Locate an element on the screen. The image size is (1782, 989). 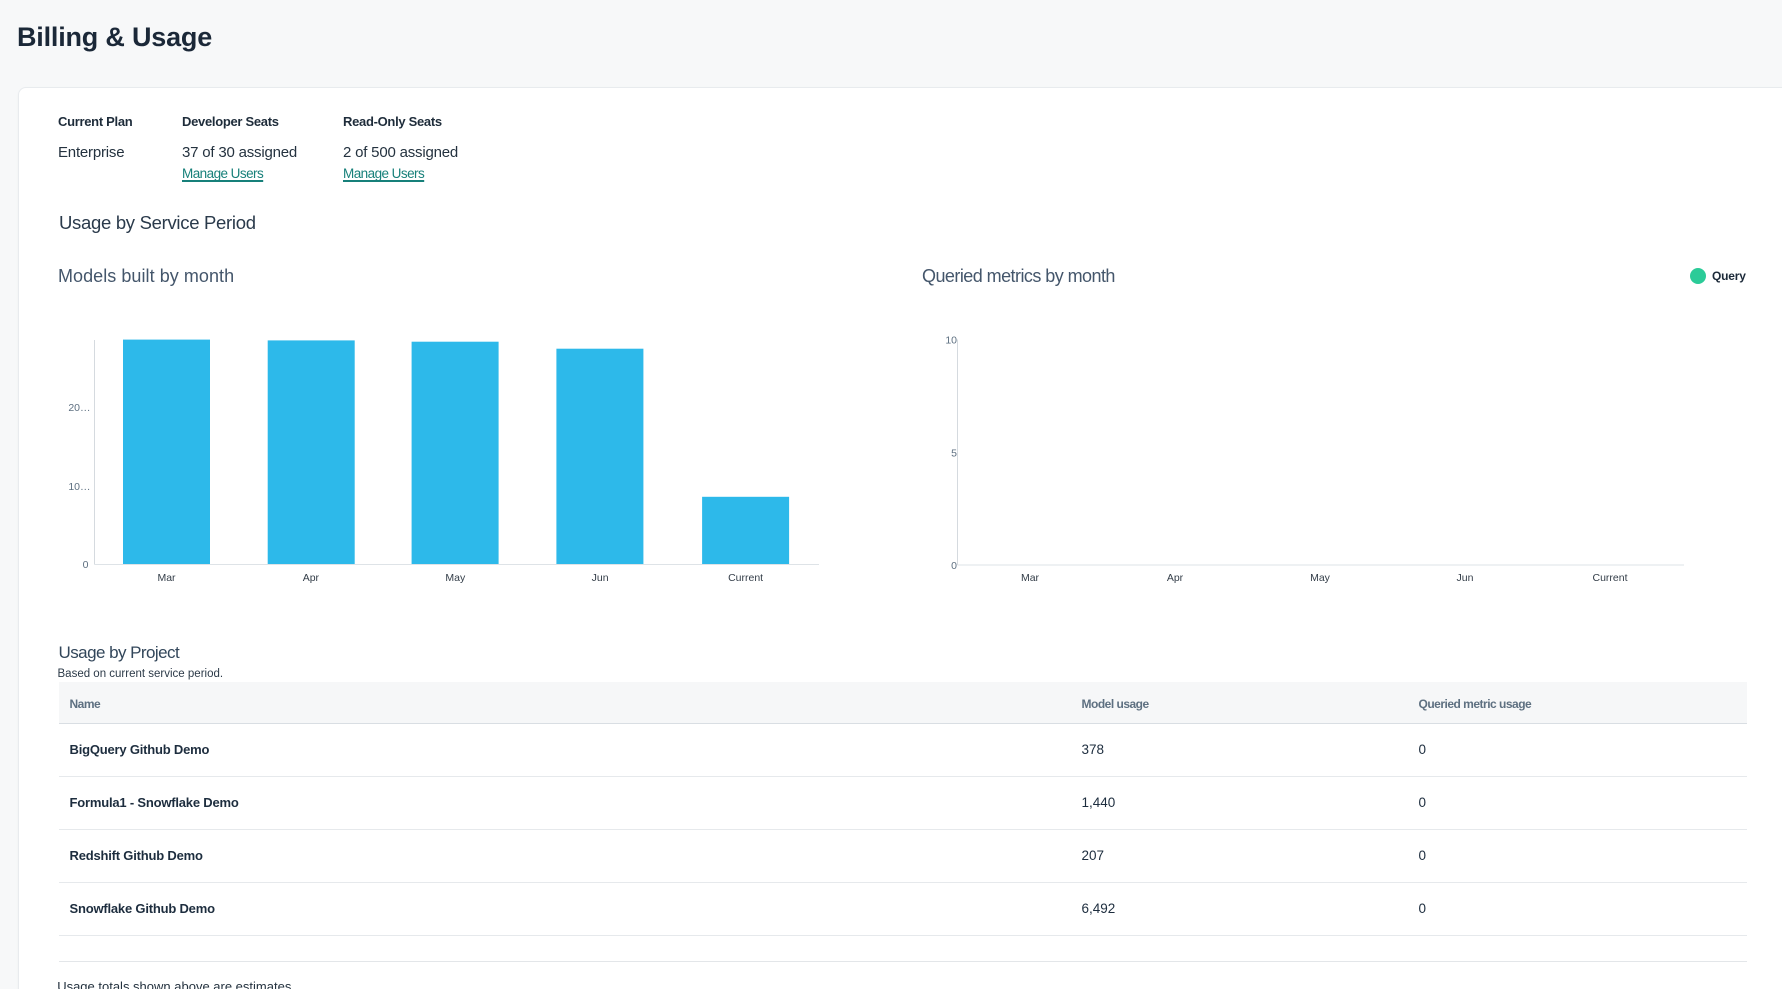
svg-text: 5 is located at coordinates (954, 453).